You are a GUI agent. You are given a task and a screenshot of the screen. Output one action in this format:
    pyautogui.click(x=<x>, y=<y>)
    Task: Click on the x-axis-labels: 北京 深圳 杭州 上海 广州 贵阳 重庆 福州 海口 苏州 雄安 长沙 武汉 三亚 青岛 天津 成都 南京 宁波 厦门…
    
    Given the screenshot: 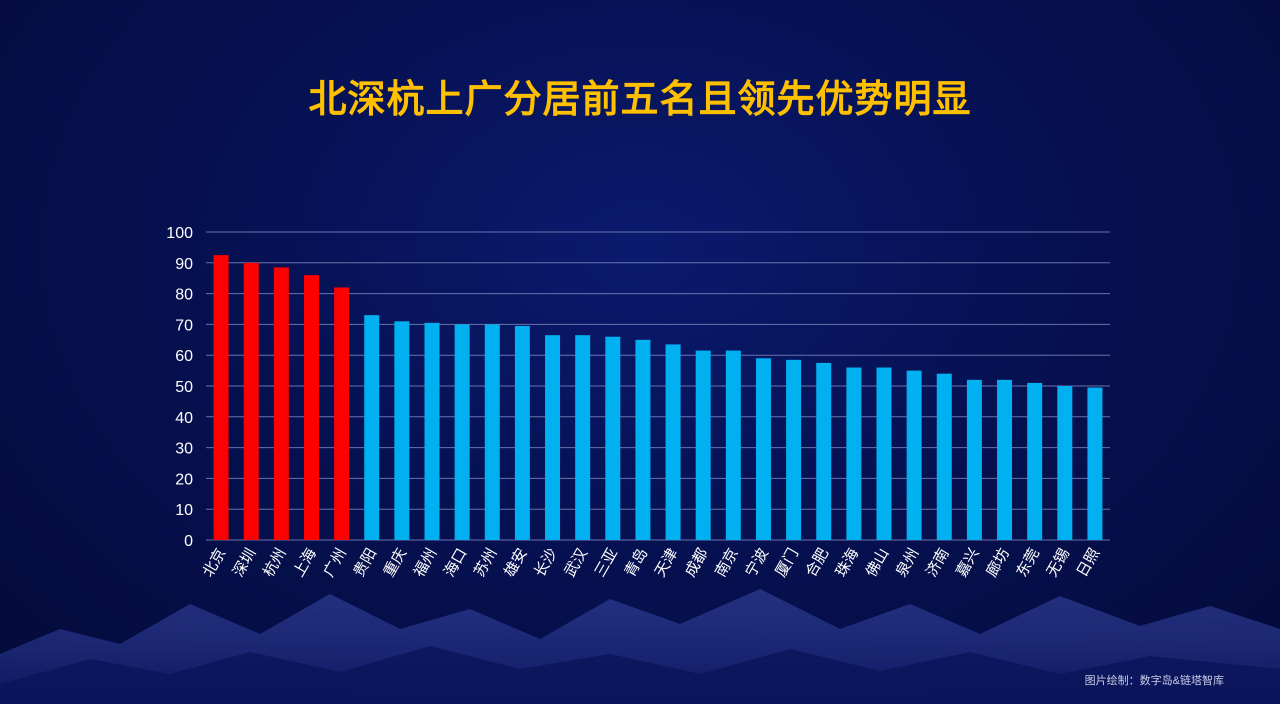 What is the action you would take?
    pyautogui.click(x=652, y=563)
    